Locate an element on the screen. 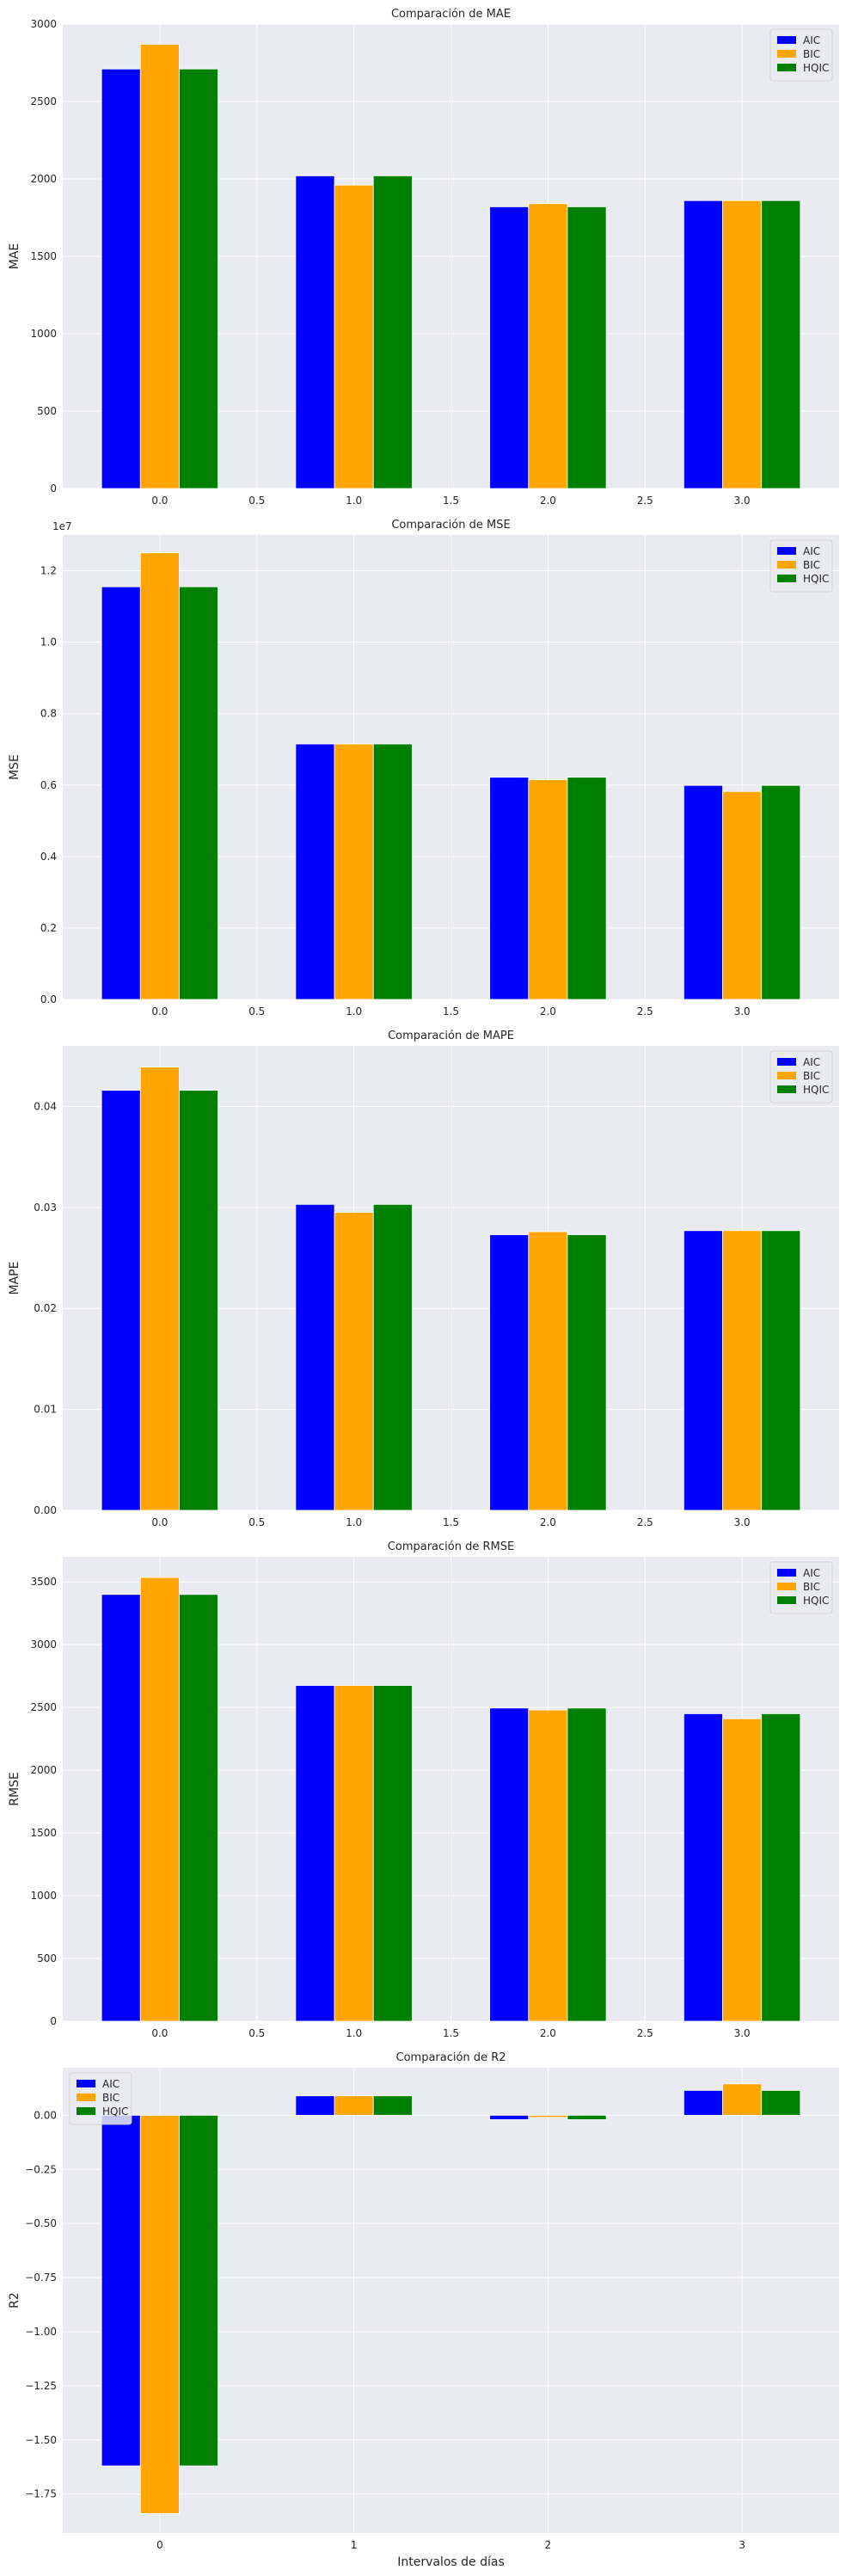 This screenshot has height=2576, width=852. x-tick-label: 0.5 is located at coordinates (256, 2033).